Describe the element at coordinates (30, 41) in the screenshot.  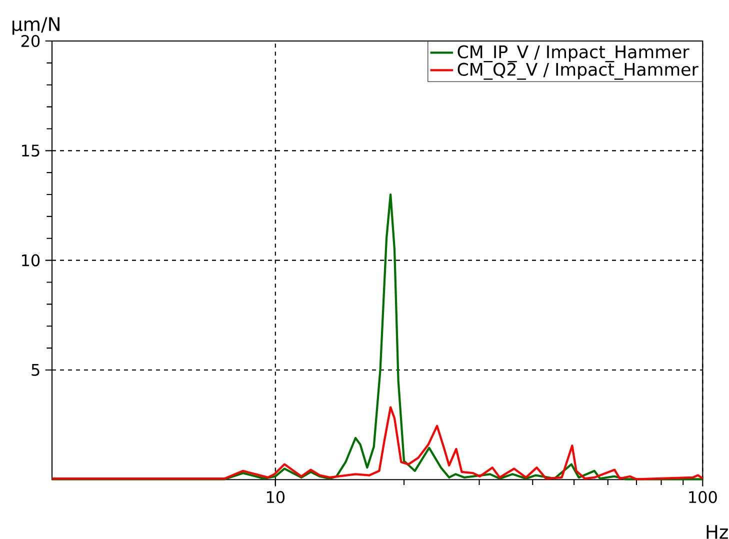
I see `y-tick-label: 20` at that location.